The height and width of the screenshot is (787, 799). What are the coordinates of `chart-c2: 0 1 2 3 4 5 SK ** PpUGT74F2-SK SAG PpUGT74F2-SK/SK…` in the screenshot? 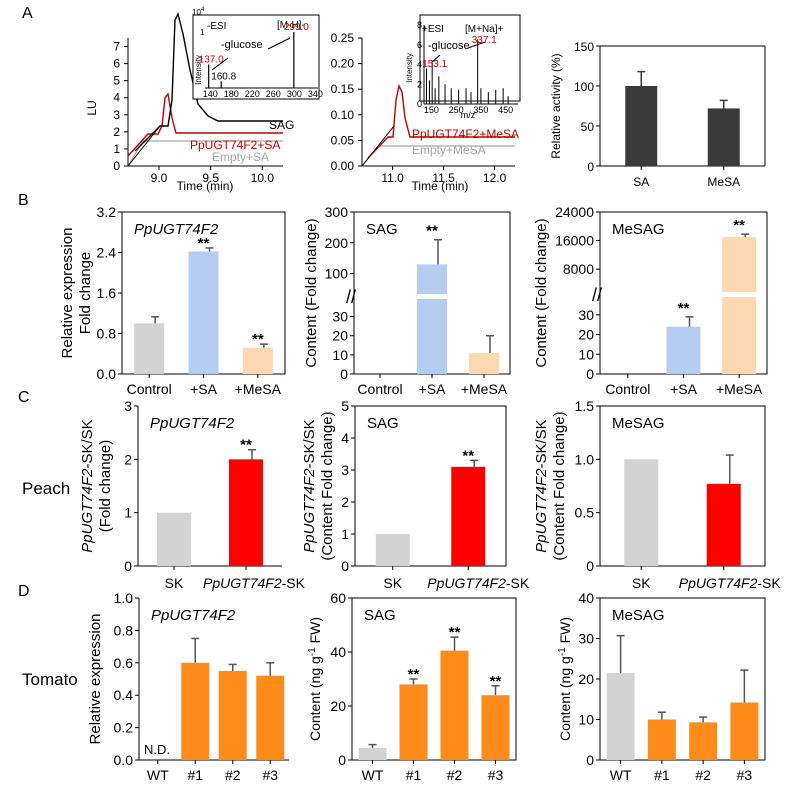 It's located at (415, 494).